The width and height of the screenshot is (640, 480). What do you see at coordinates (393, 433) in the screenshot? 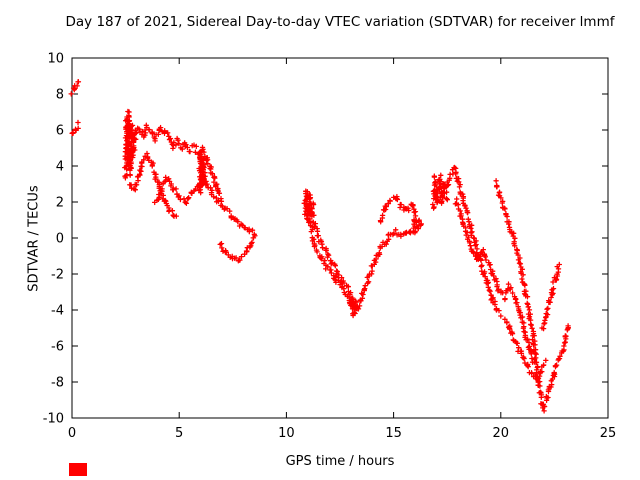
I see `x-tick-label: 15` at bounding box center [393, 433].